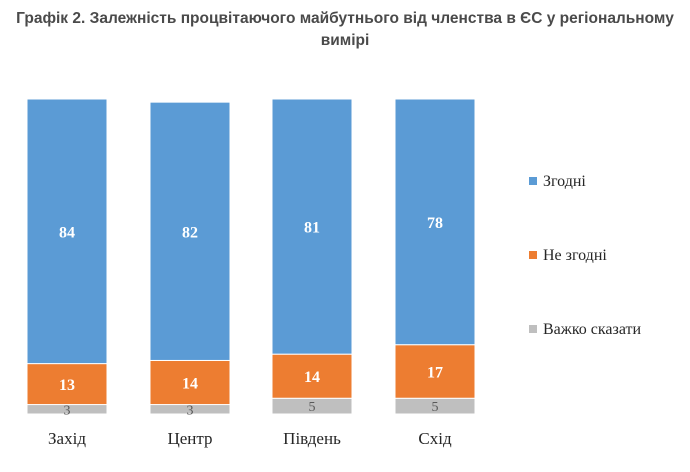 The image size is (690, 472). What do you see at coordinates (67, 410) in the screenshot?
I see `data-label-series-0-cat-0: 3` at bounding box center [67, 410].